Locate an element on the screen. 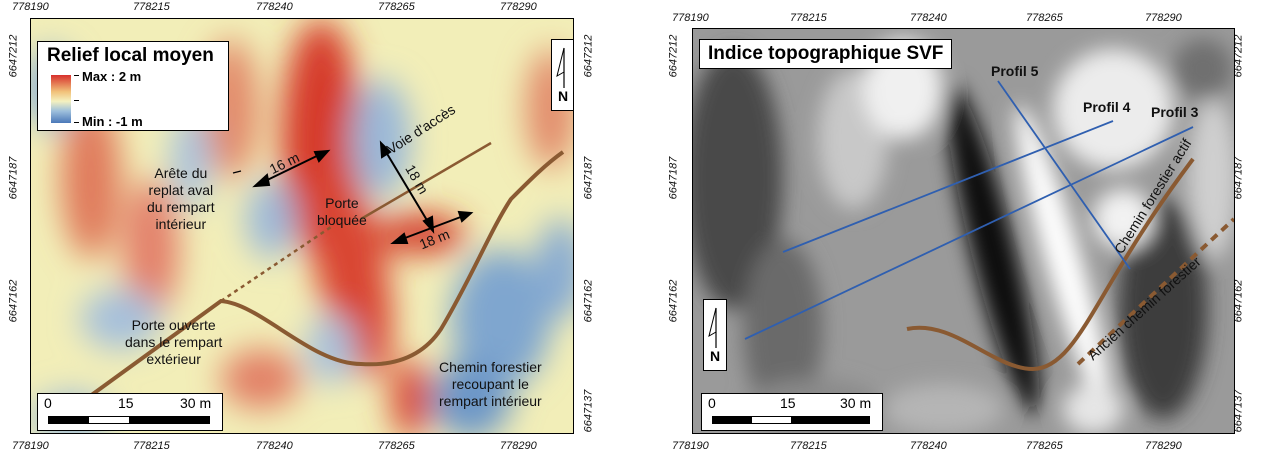 The image size is (1261, 458). access-route-dashed is located at coordinates (276, 264).